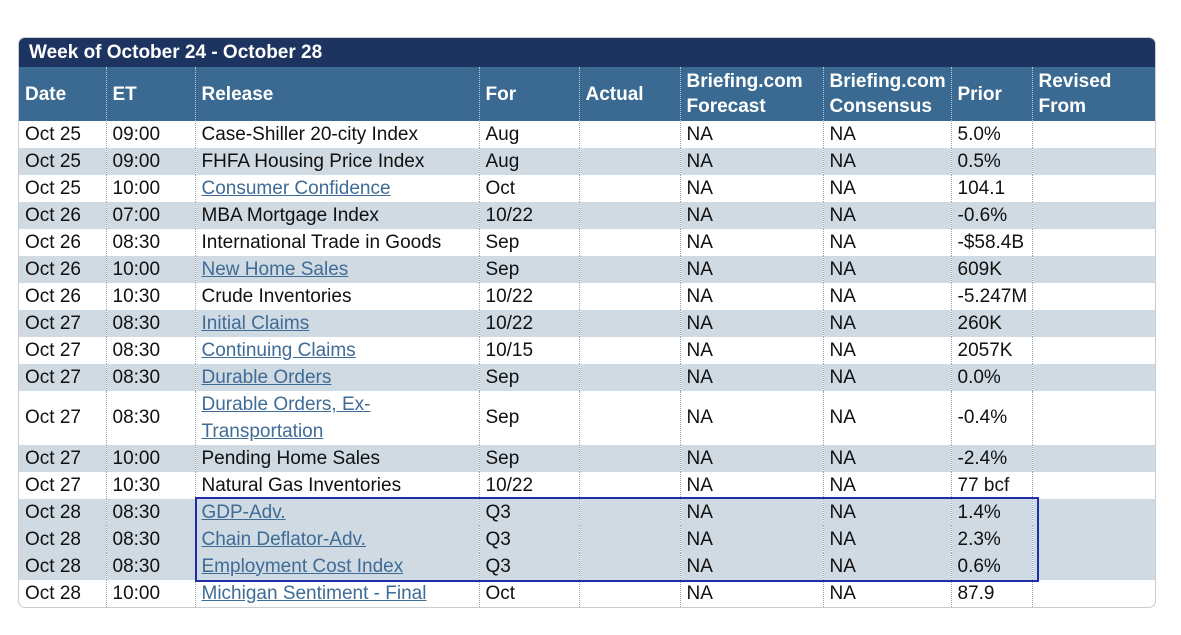 The width and height of the screenshot is (1181, 635). What do you see at coordinates (336, 485) in the screenshot?
I see `release-cell: Natural Gas Inventories` at bounding box center [336, 485].